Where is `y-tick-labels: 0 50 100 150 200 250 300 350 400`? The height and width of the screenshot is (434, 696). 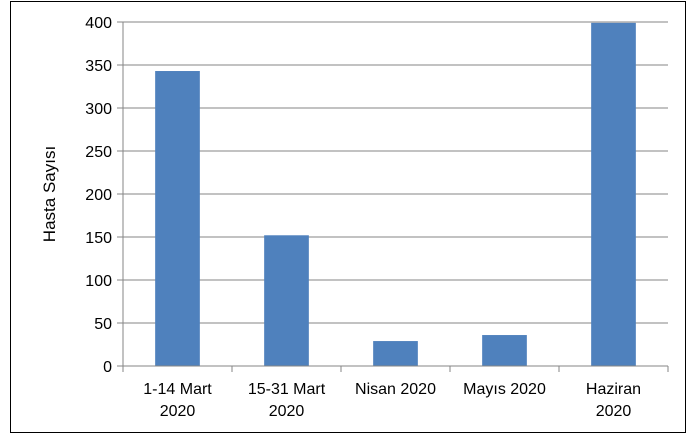 y-tick-labels: 0 50 100 150 200 250 300 350 400 is located at coordinates (98, 195).